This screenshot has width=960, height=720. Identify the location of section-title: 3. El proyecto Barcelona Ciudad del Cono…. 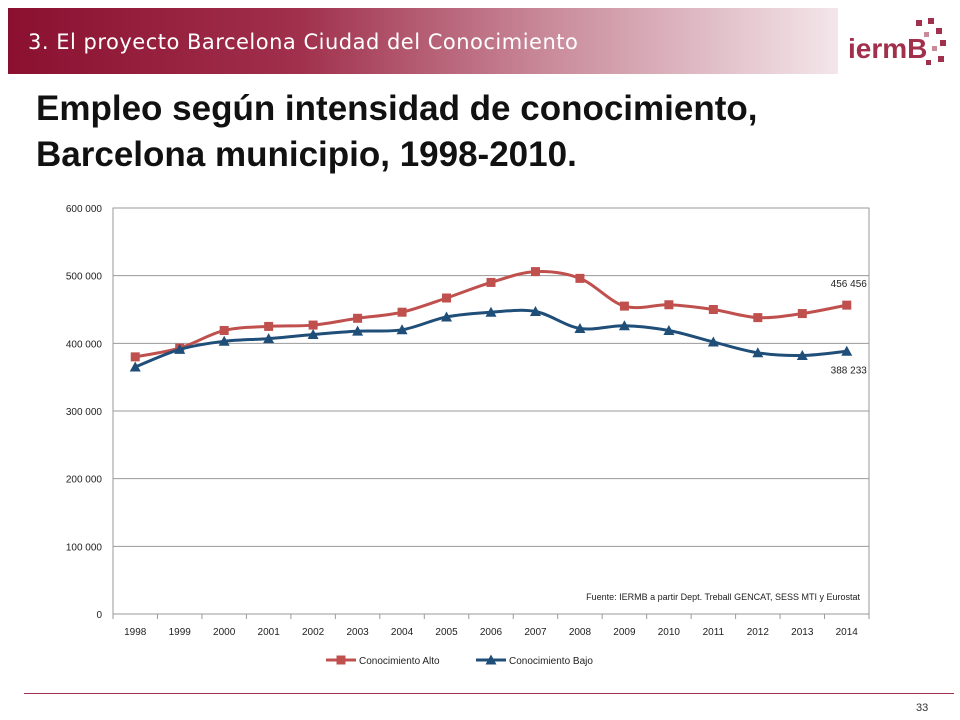
(303, 42).